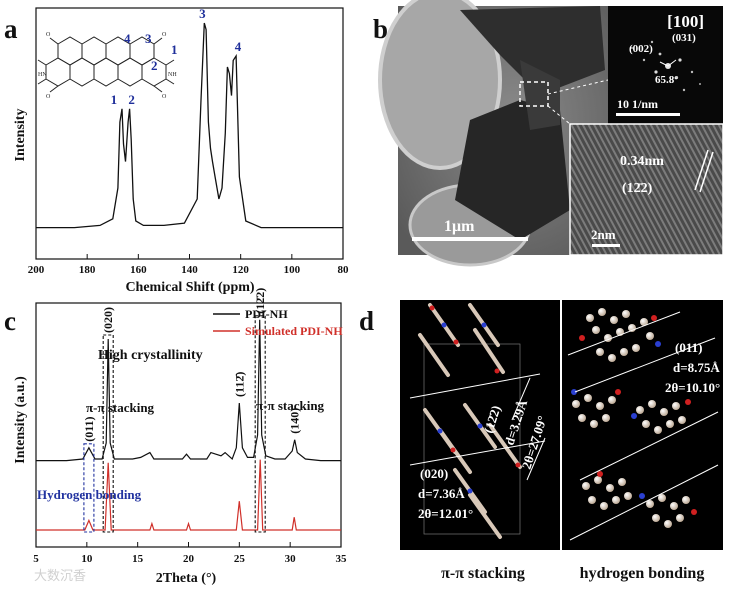 This screenshot has height=594, width=730. I want to click on xrd-peak-label: (140), so click(295, 421).